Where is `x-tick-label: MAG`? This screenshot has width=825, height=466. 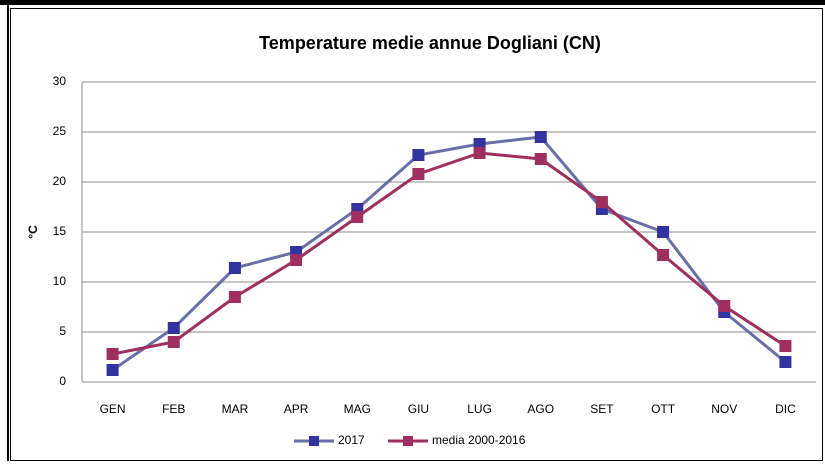 x-tick-label: MAG is located at coordinates (357, 409).